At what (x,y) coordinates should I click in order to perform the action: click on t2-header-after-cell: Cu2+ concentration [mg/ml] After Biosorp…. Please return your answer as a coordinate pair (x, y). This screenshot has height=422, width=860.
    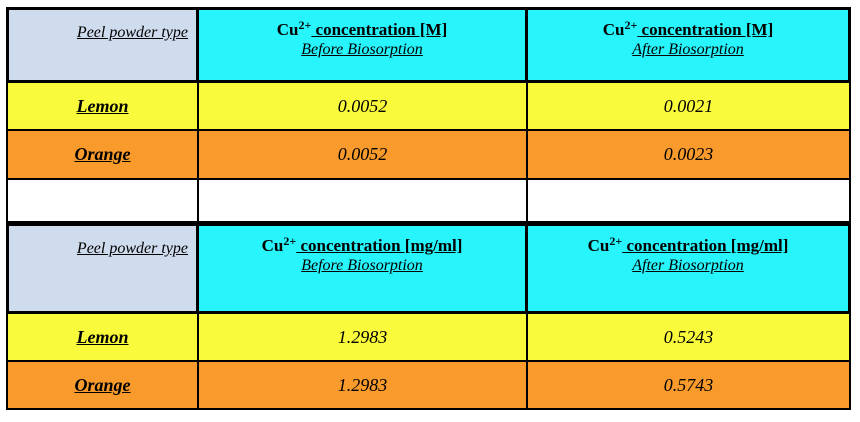
    Looking at the image, I should click on (688, 268).